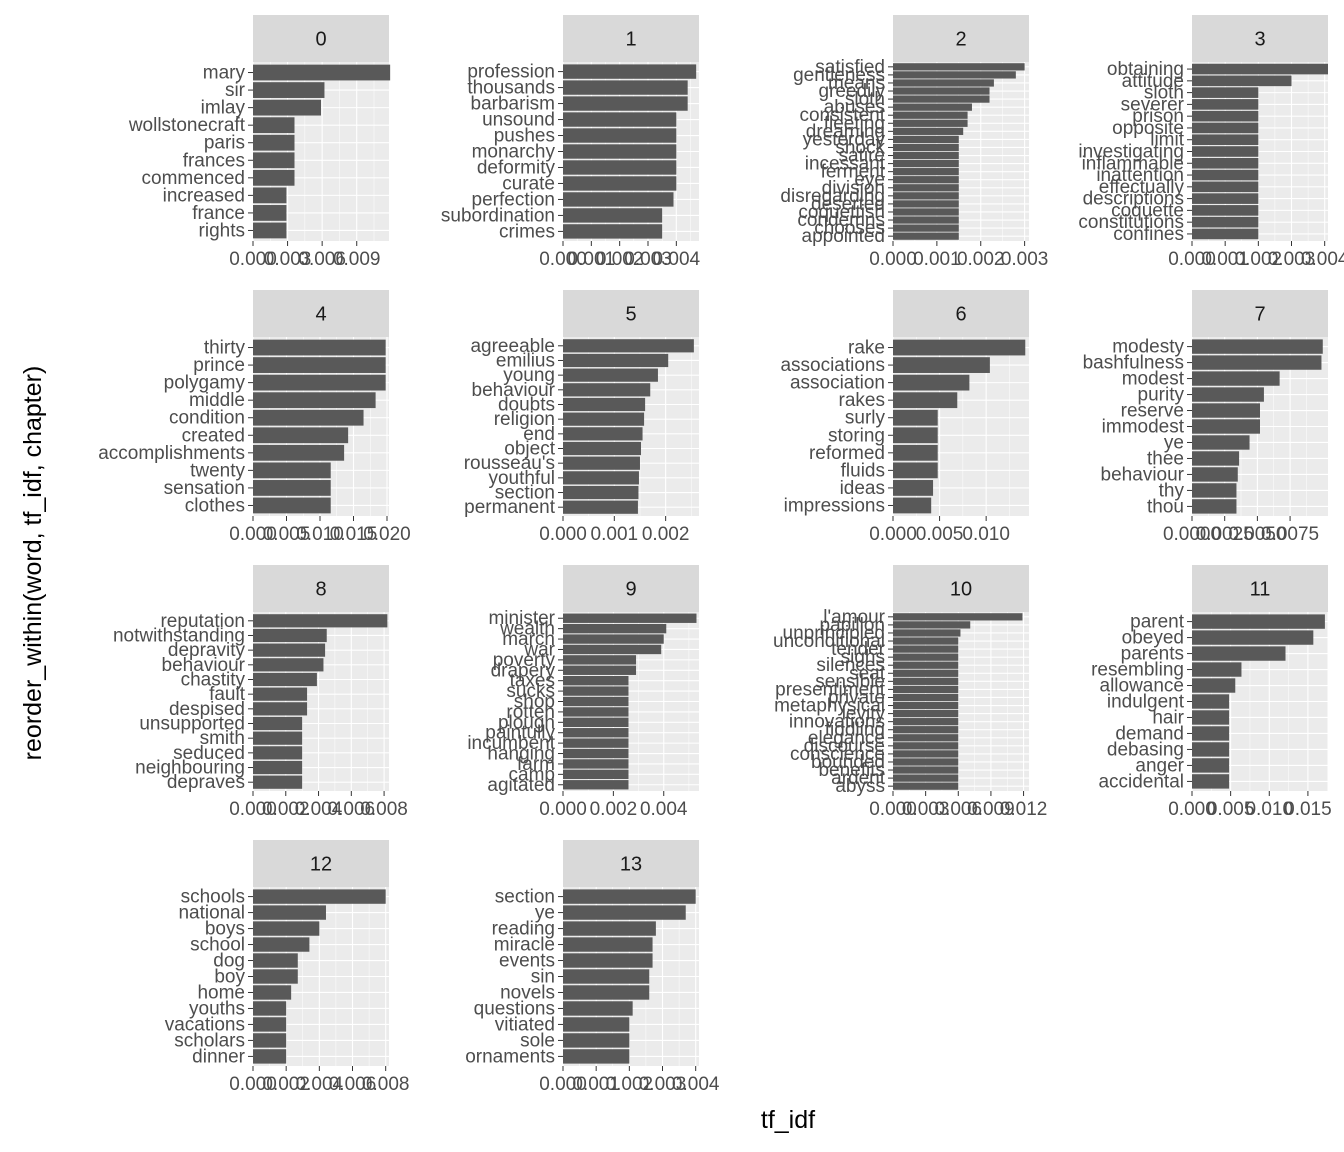 The height and width of the screenshot is (1152, 1344). I want to click on y-tick-label: storing, so click(856, 435).